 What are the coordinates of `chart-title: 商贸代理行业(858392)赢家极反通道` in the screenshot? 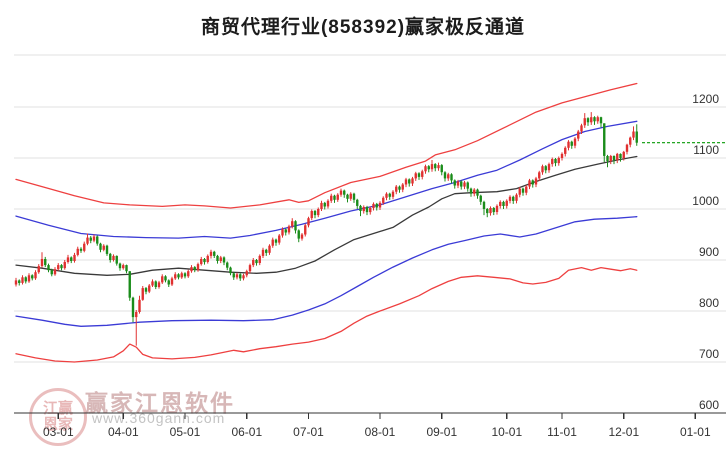 It's located at (363, 27).